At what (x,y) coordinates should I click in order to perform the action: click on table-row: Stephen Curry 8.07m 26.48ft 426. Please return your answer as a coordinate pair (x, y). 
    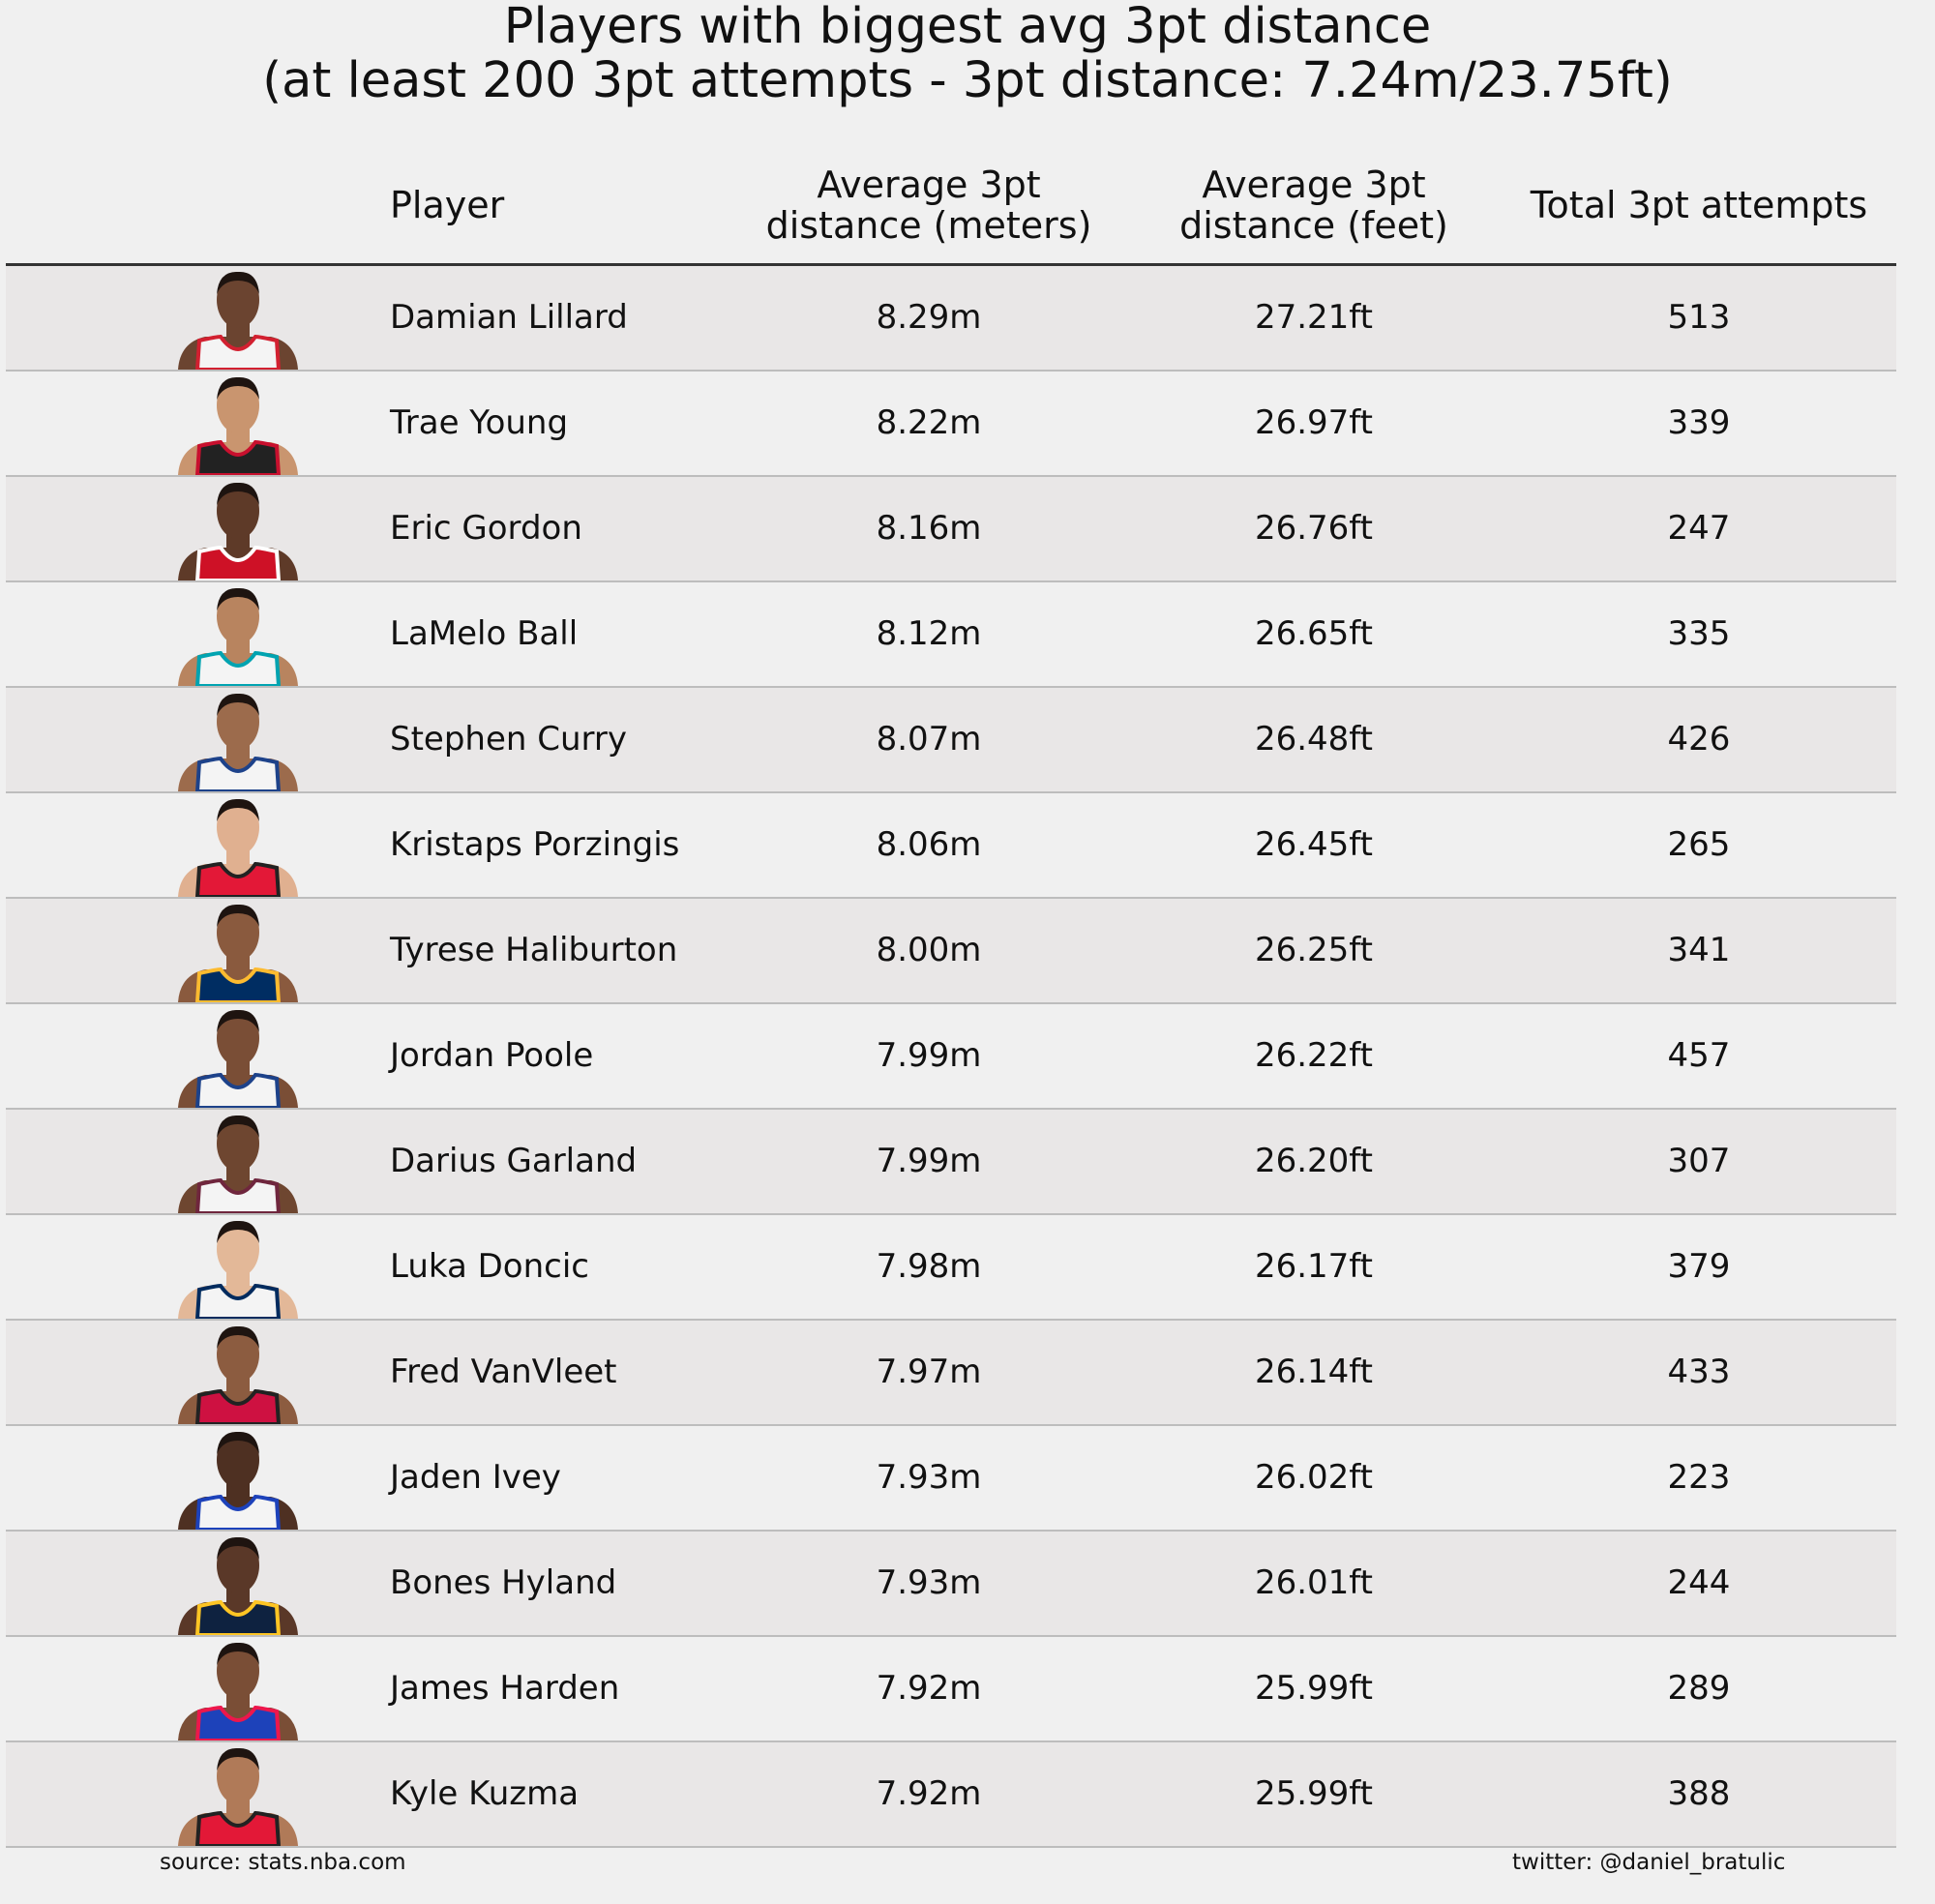
    Looking at the image, I should click on (951, 741).